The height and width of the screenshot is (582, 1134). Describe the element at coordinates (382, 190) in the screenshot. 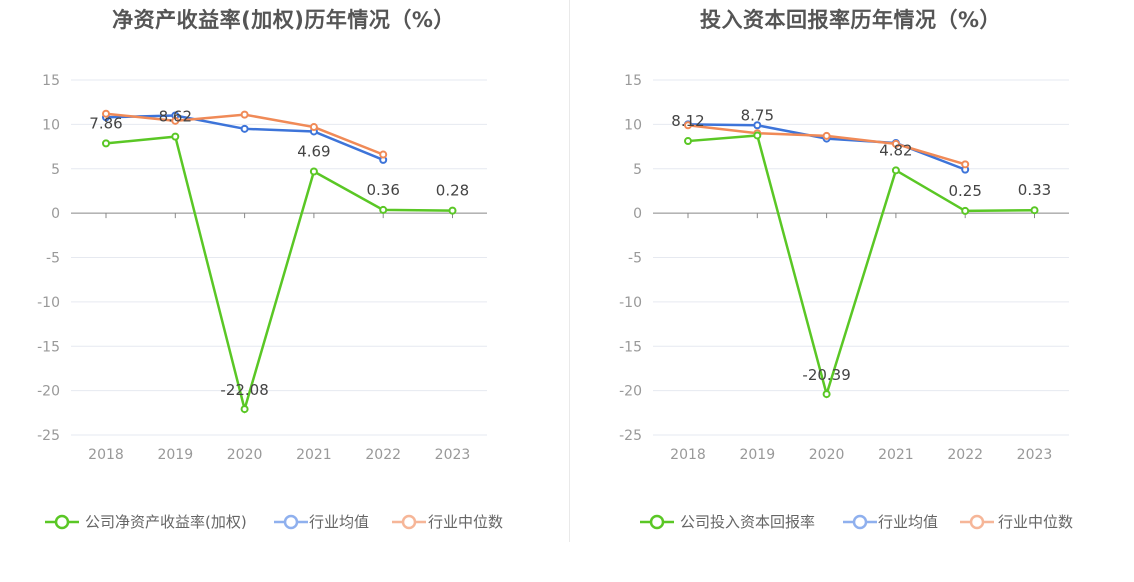

I see `data-label: 0.36` at that location.